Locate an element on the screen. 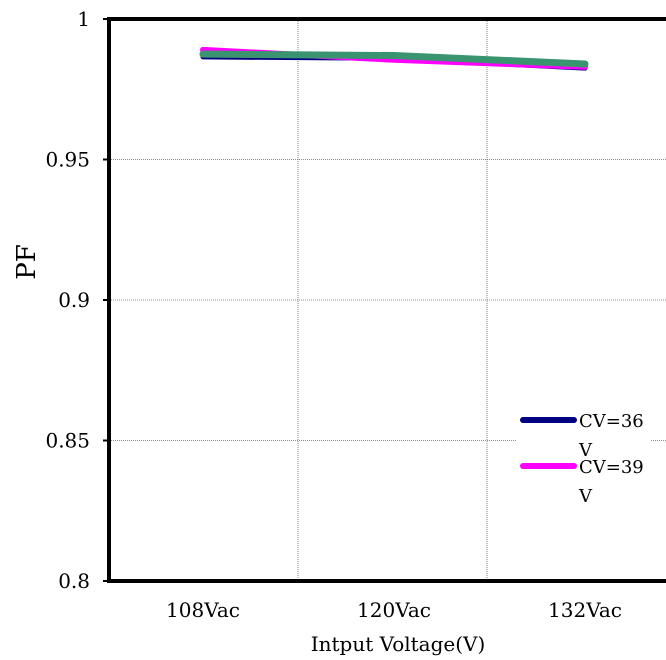  legend-box is located at coordinates (583, 460).